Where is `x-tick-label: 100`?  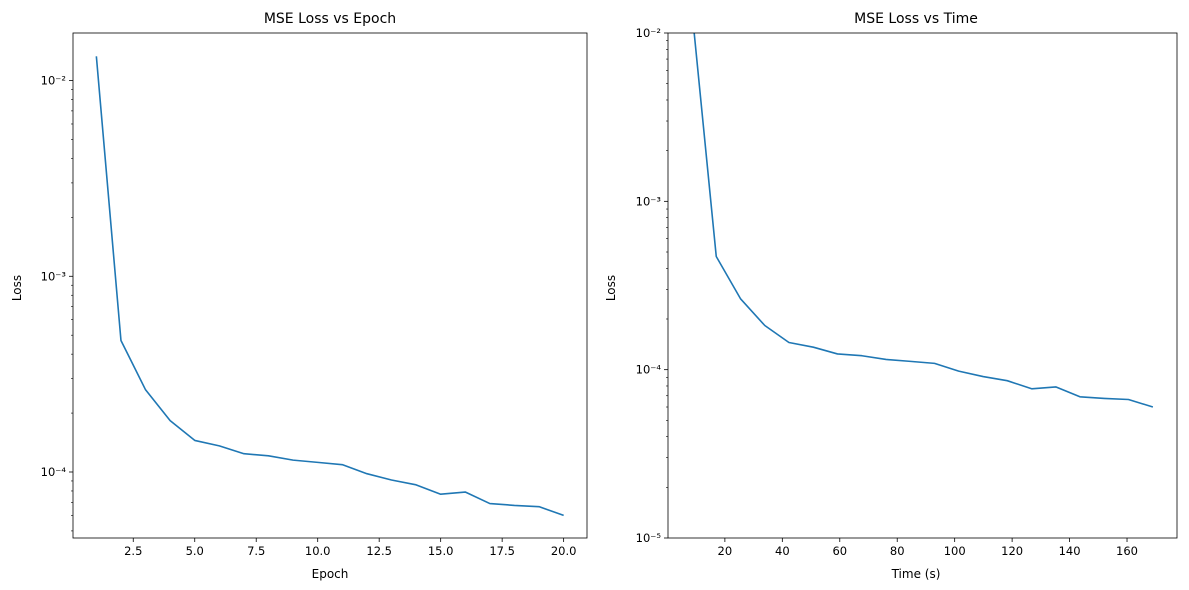
x-tick-label: 100 is located at coordinates (955, 551).